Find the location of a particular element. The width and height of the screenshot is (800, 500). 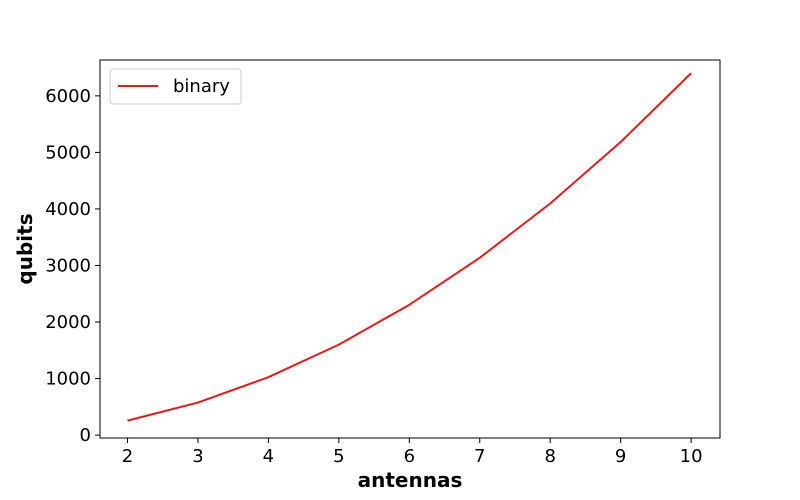

legend-box is located at coordinates (175, 86).